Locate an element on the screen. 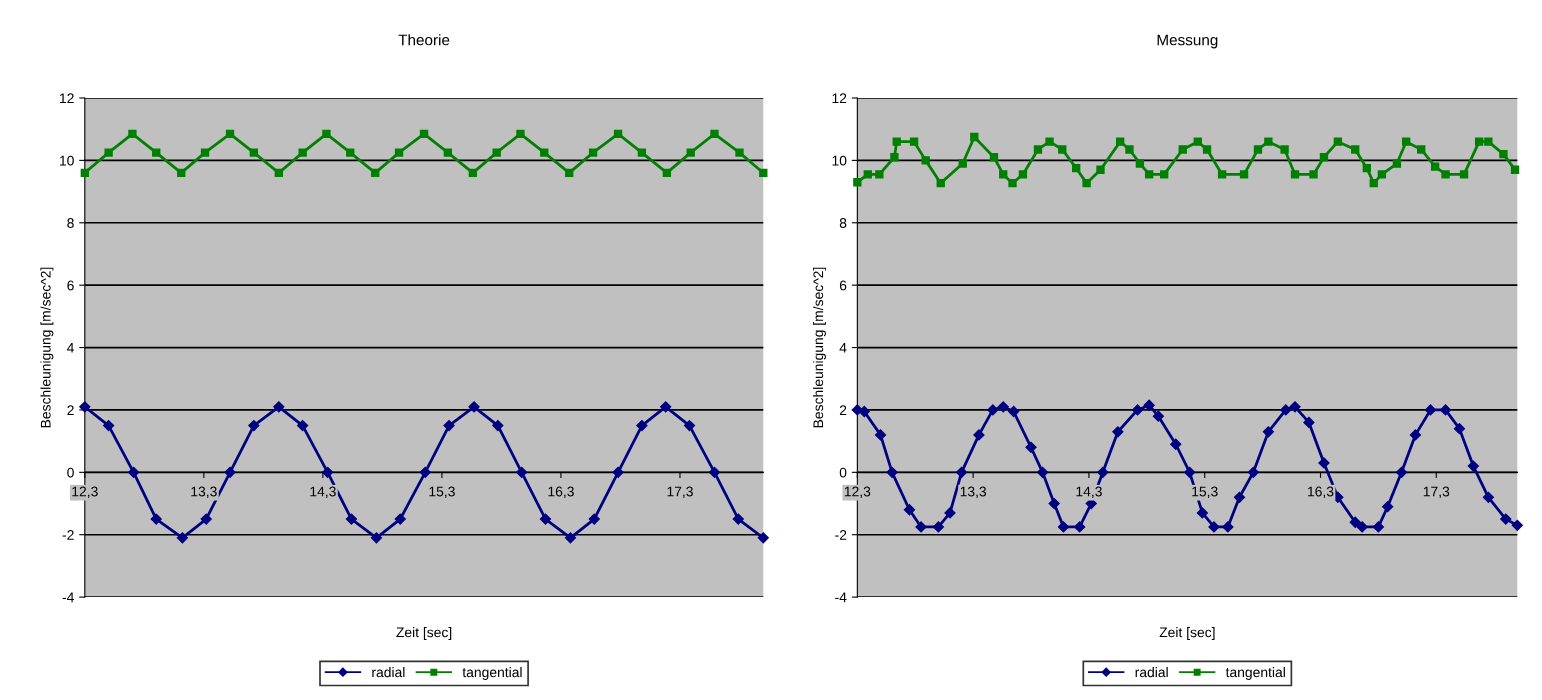  y-tick-label: 8 is located at coordinates (70, 223).